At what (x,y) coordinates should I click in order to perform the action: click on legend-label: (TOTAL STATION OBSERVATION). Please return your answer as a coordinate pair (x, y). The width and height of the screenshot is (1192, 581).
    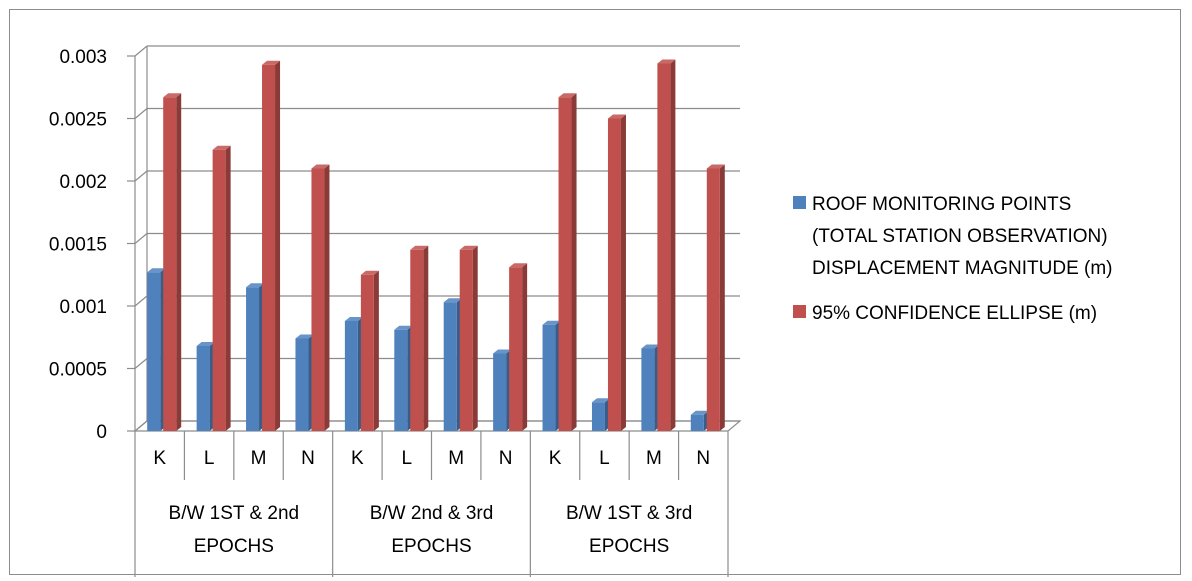
    Looking at the image, I should click on (960, 236).